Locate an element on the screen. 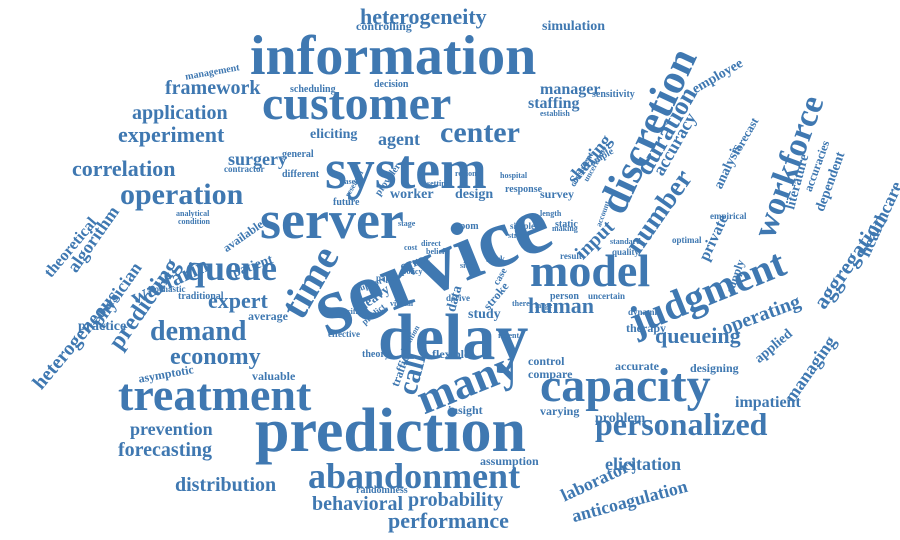 This screenshot has width=900, height=540. cloud-word: strong is located at coordinates (519, 235).